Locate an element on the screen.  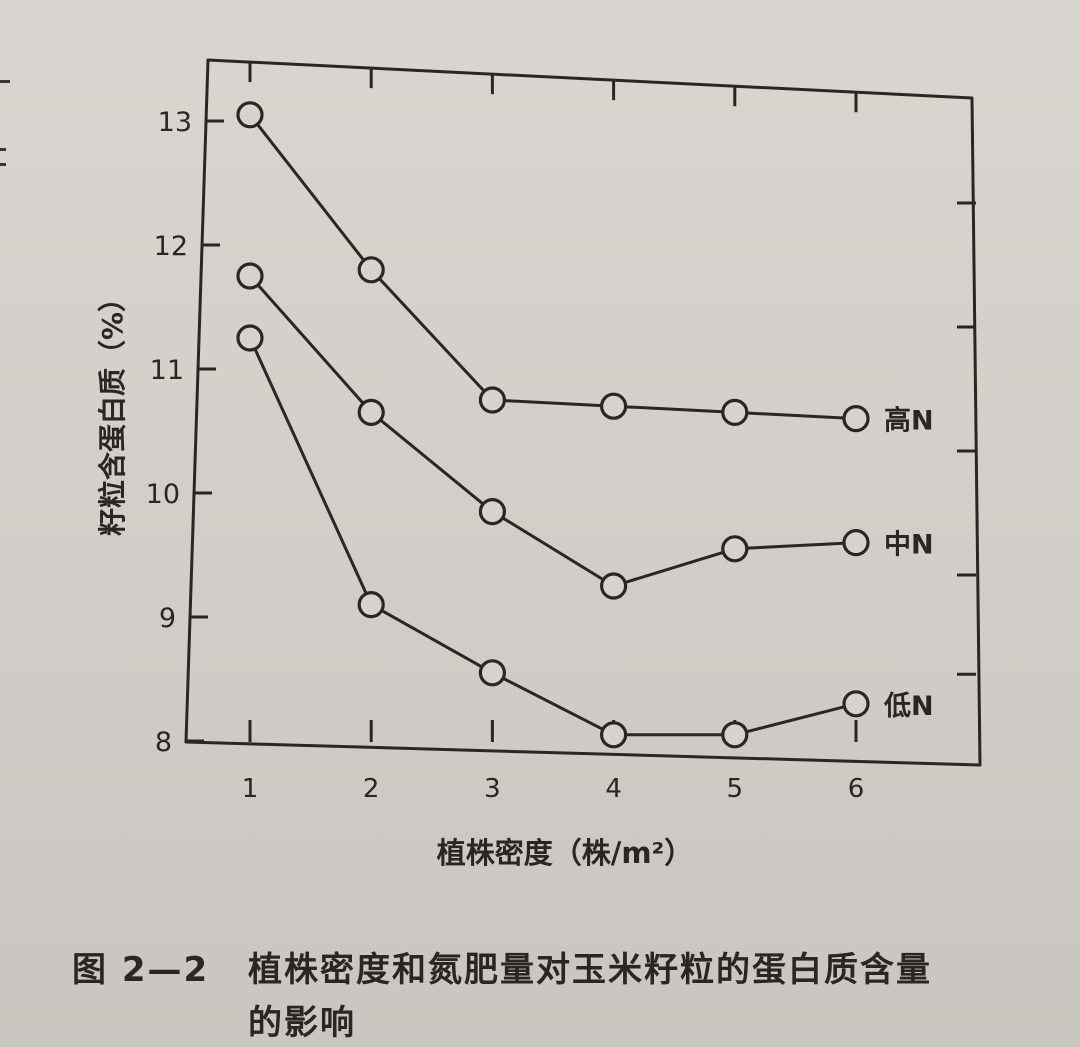
x-tick-label: 1 is located at coordinates (250, 789).